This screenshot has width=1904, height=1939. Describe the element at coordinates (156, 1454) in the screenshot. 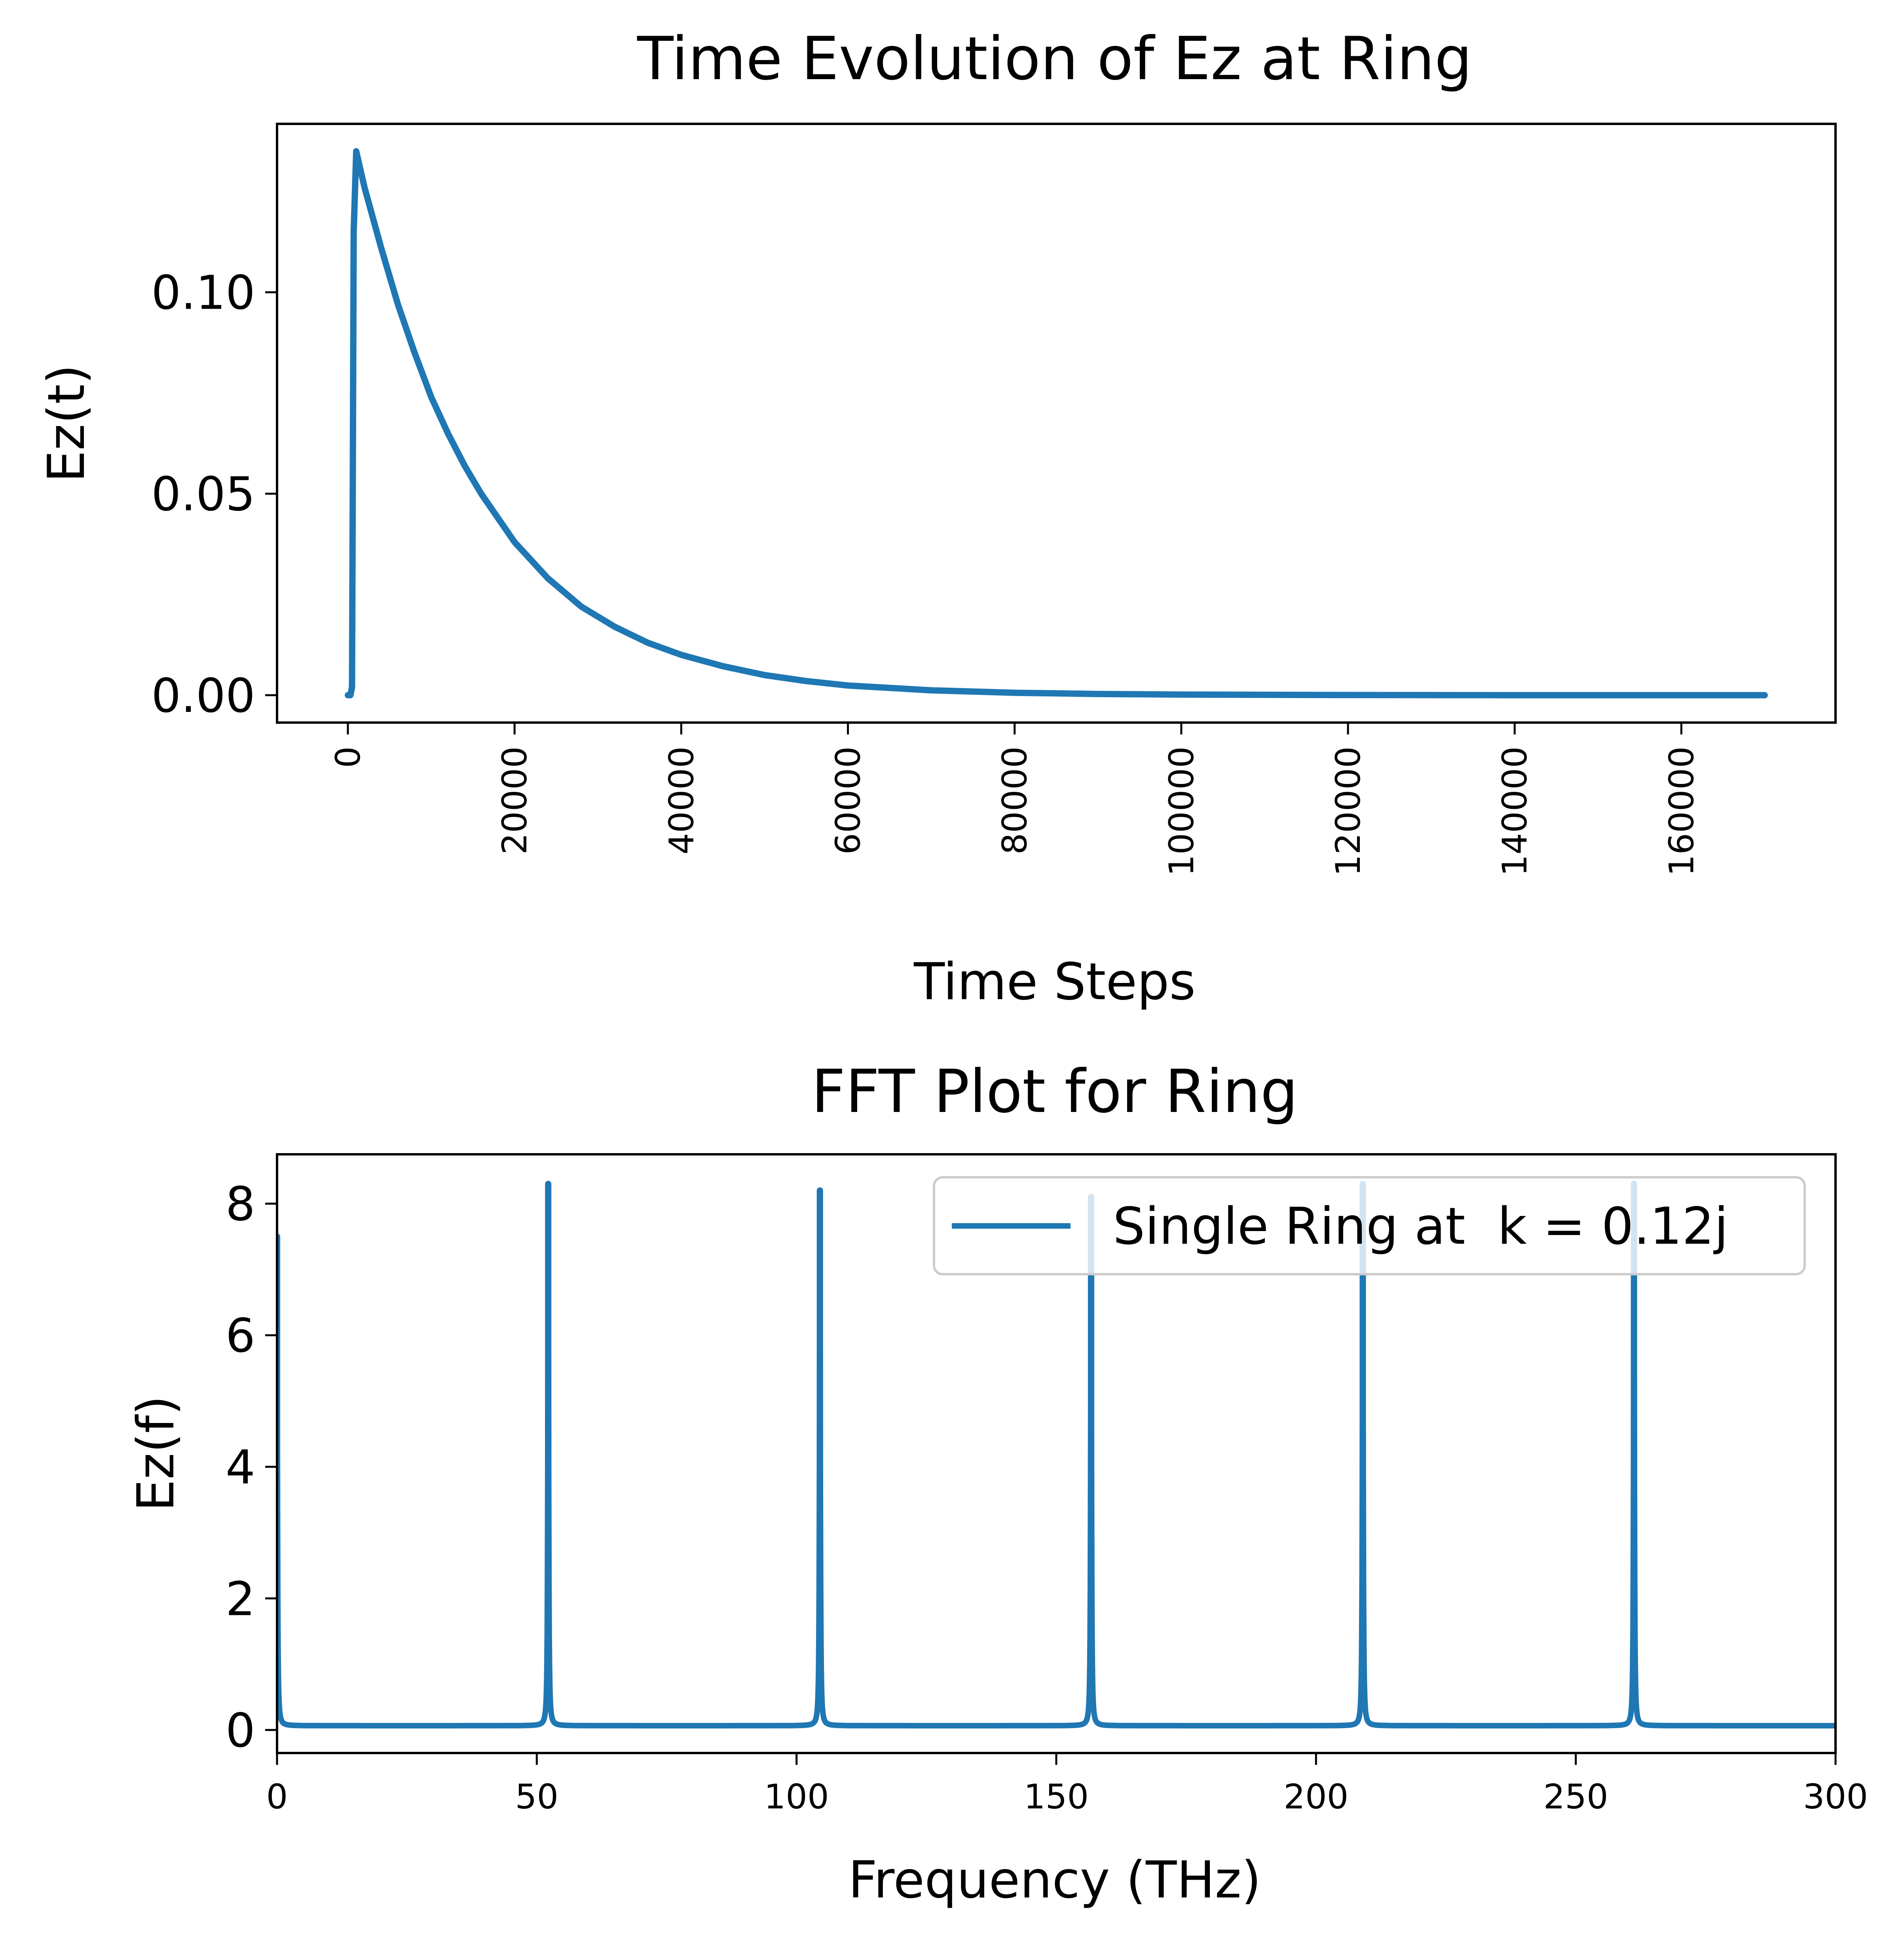

I see `y-axis-label: Ez(f)` at that location.